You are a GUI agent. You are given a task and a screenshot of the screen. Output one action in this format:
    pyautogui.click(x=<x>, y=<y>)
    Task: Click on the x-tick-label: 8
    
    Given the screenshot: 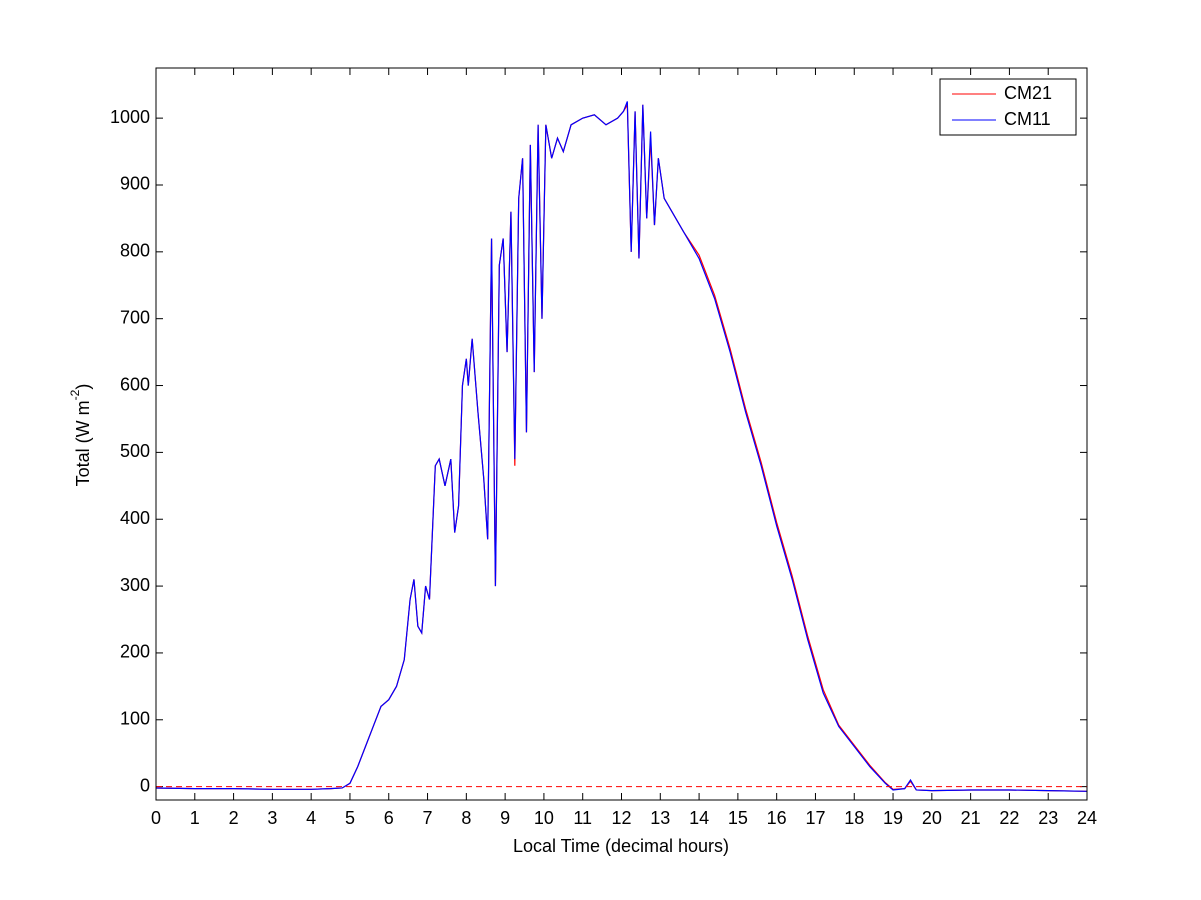 What is the action you would take?
    pyautogui.click(x=466, y=818)
    